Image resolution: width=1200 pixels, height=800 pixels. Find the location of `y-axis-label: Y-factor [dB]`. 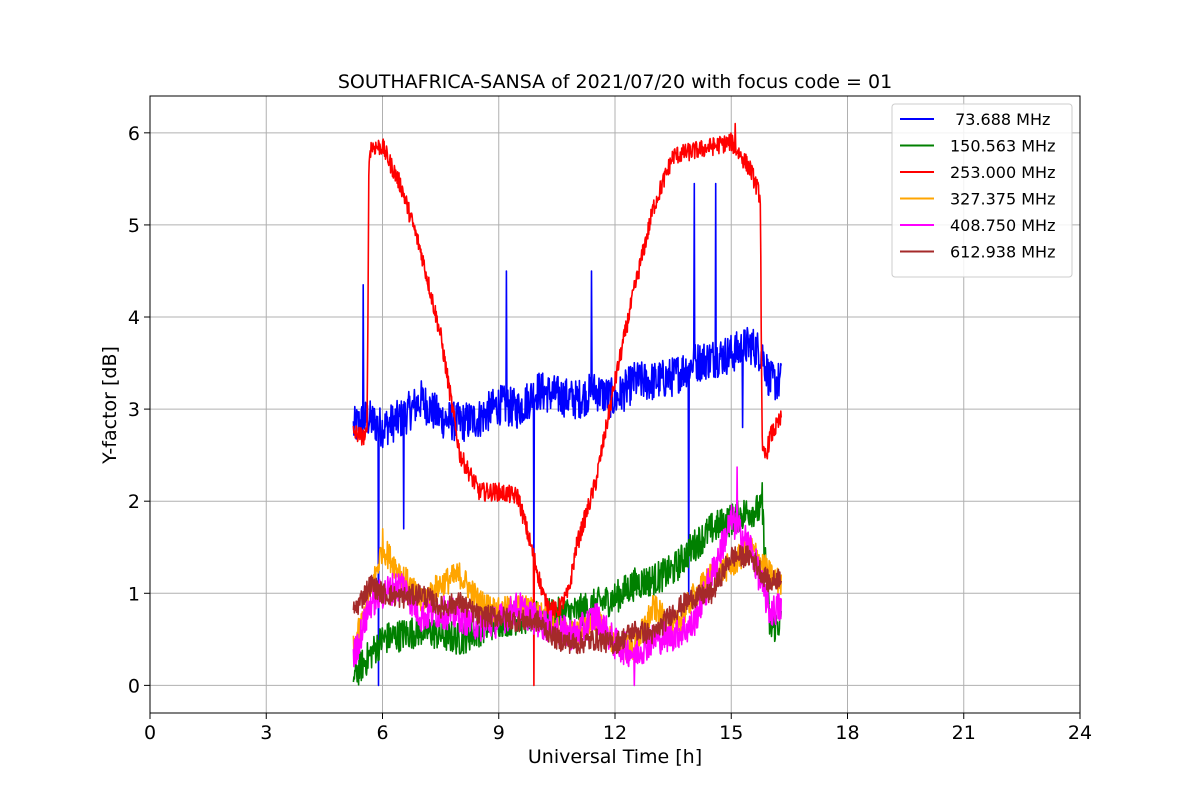

y-axis-label: Y-factor [dB] is located at coordinates (110, 405).